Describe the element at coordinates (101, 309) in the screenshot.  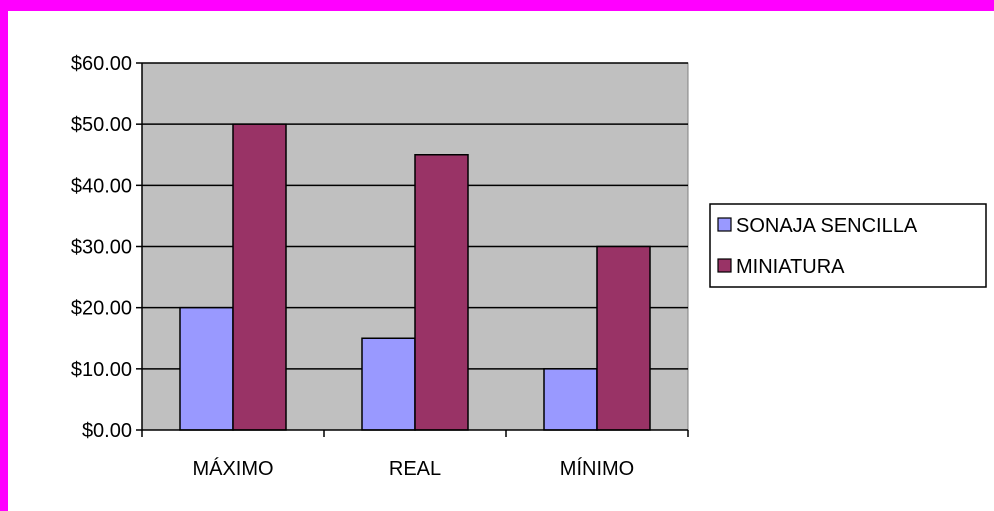
I see `y-tick-label: $20.00` at that location.